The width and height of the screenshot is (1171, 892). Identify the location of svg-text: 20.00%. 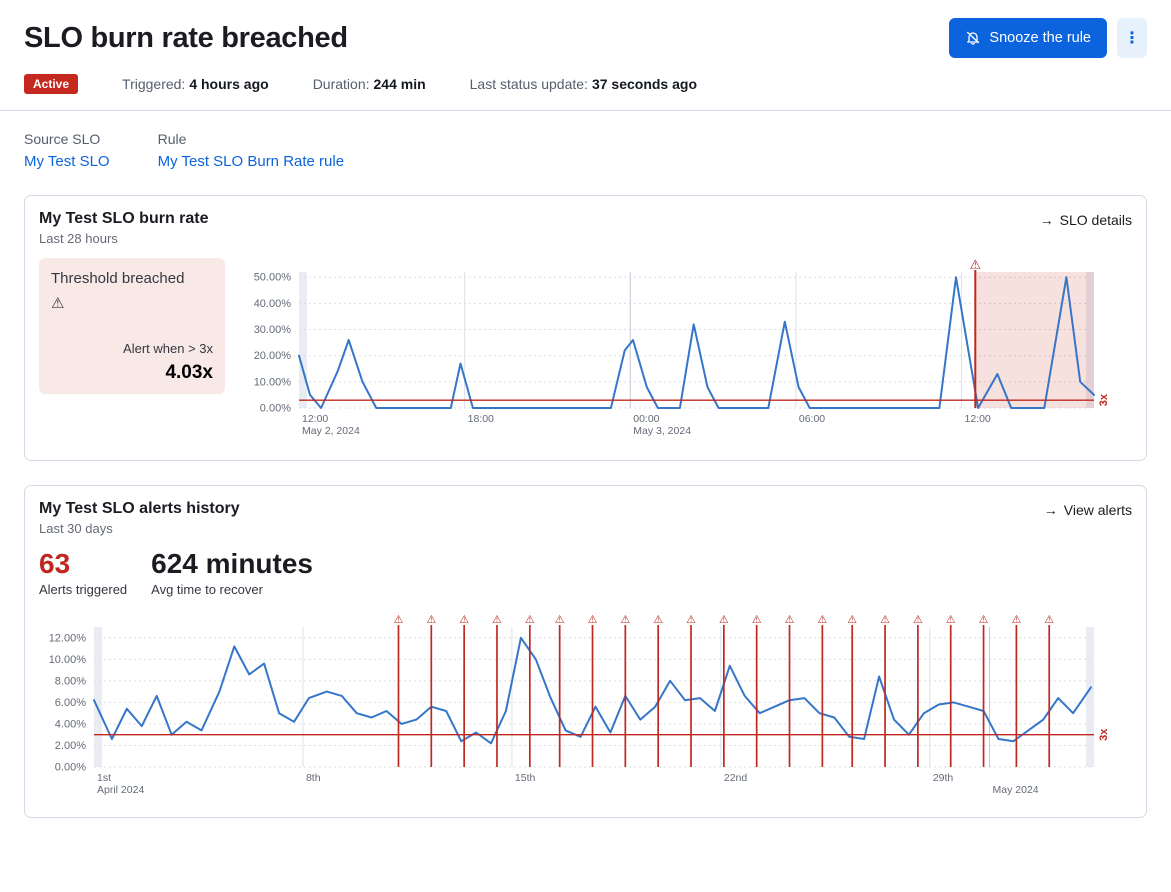
(273, 356).